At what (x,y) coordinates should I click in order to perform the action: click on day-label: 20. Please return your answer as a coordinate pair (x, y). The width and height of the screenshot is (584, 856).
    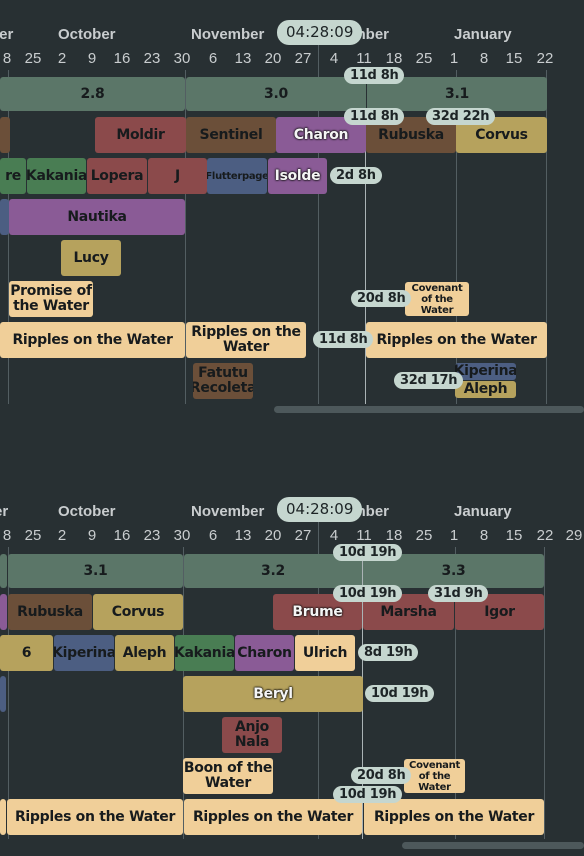
    Looking at the image, I should click on (273, 535).